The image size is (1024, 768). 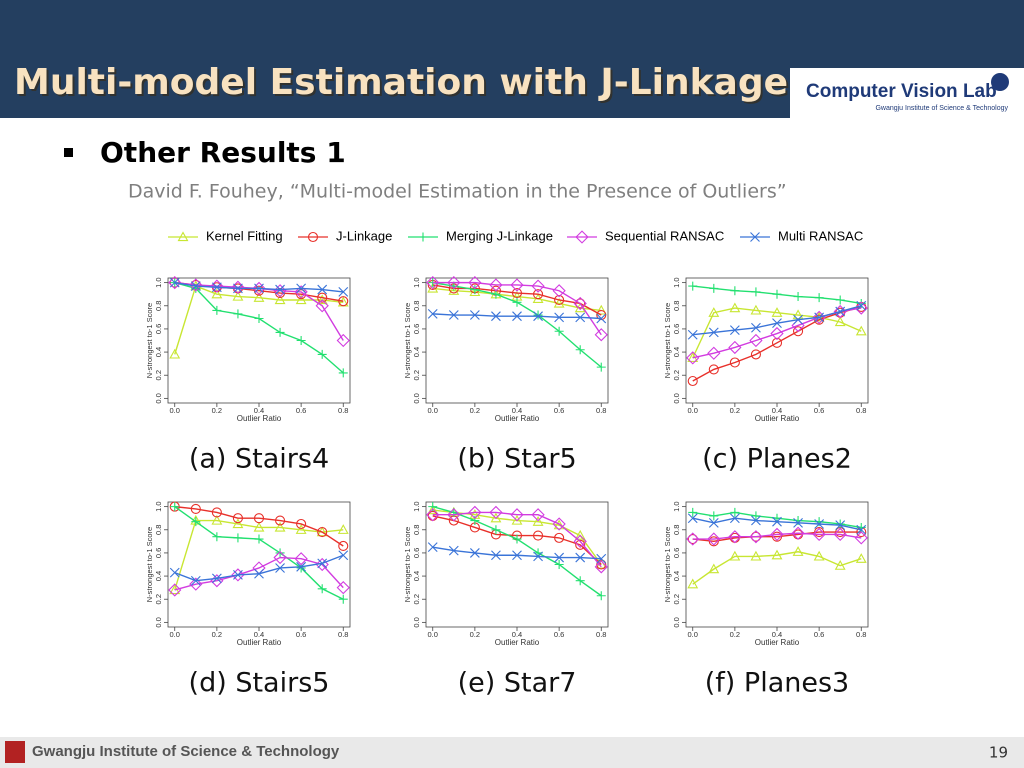 What do you see at coordinates (158, 352) in the screenshot?
I see `y-tick-label: 0.4` at bounding box center [158, 352].